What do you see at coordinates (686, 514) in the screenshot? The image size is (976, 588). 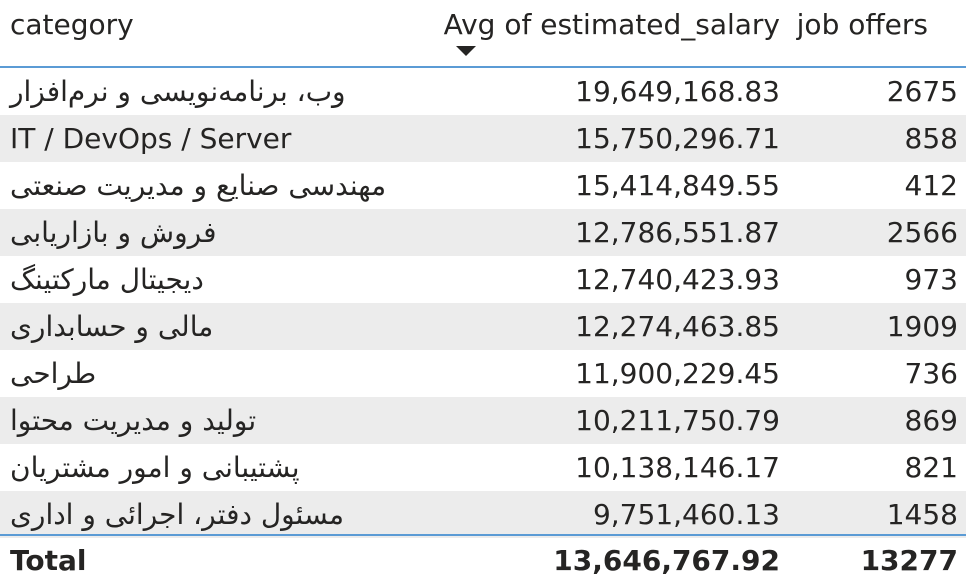 I see `cell-avg-salary: 9,751,460.13` at bounding box center [686, 514].